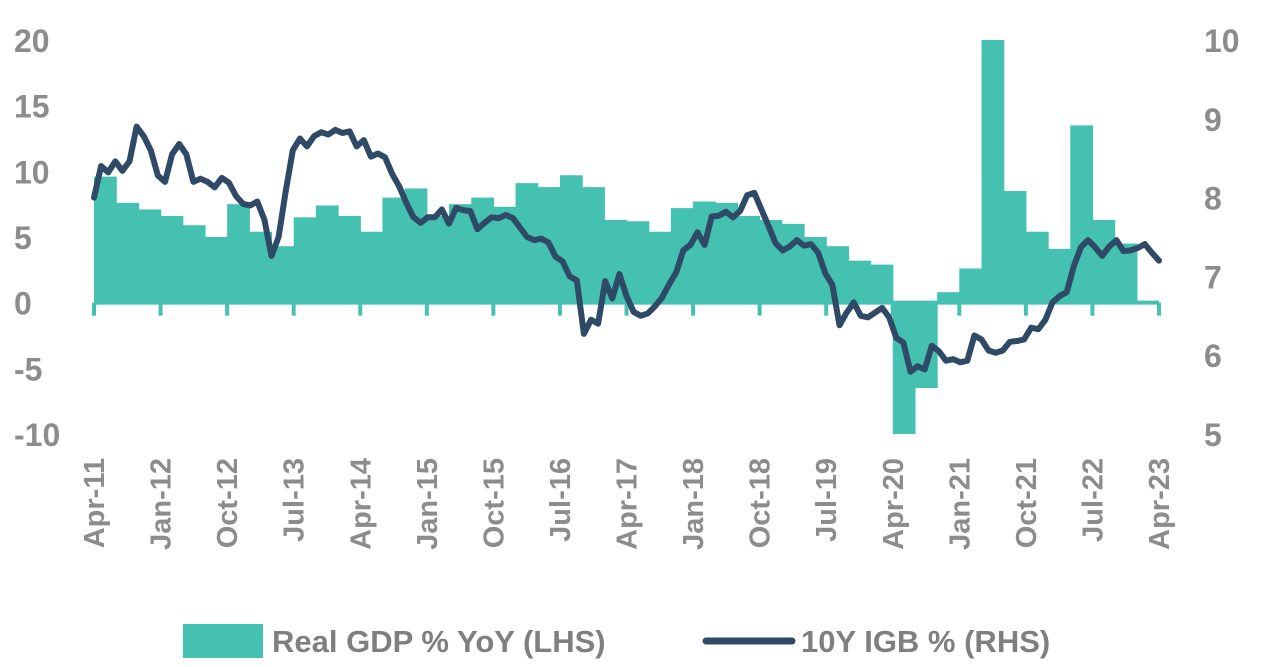 This screenshot has height=667, width=1261. I want to click on x-tick-label: Jul-16, so click(561, 500).